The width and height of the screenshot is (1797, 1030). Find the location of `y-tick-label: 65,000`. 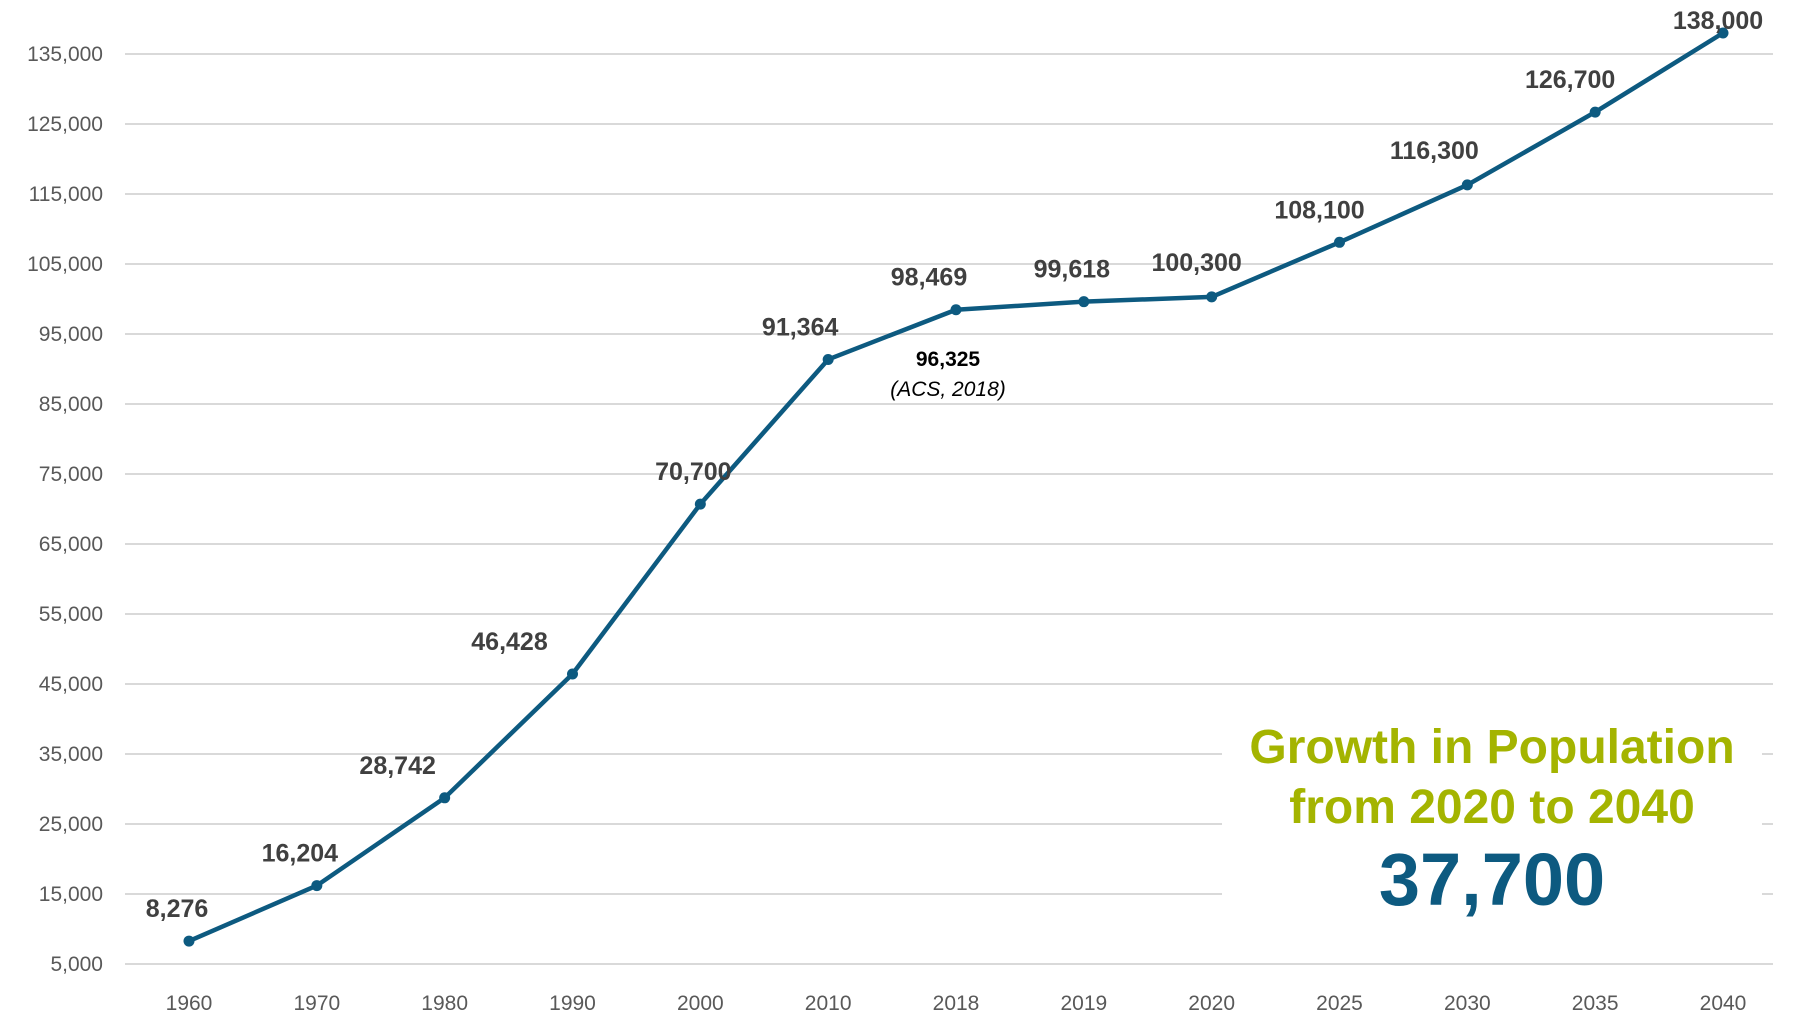

y-tick-label: 65,000 is located at coordinates (71, 544).